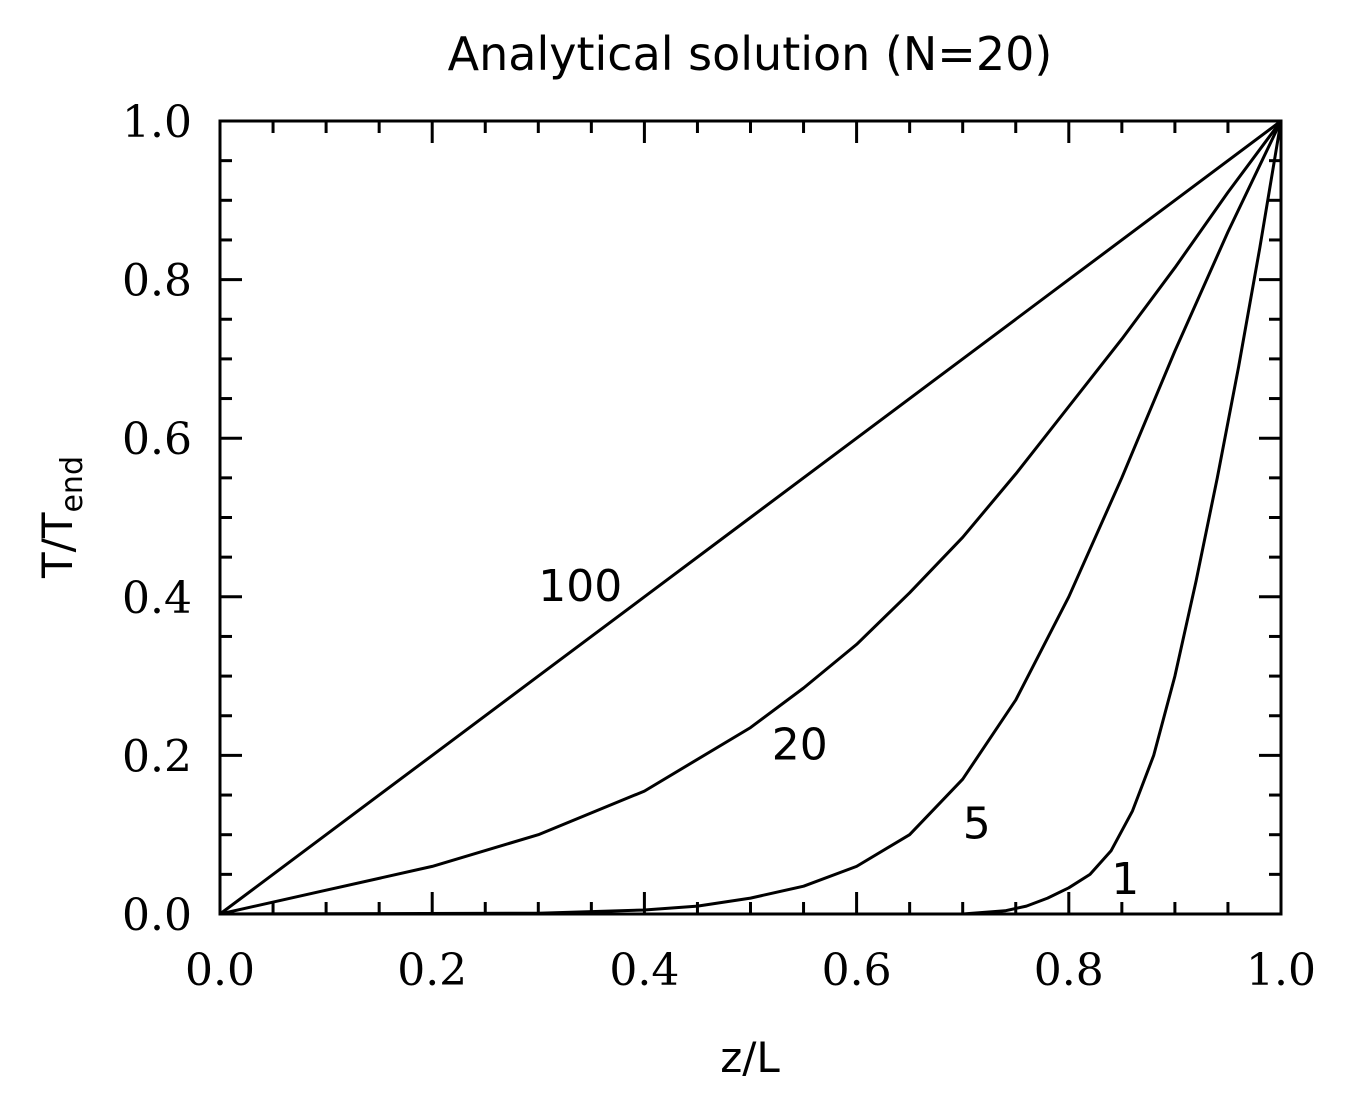 This screenshot has width=1347, height=1115. I want to click on y-tick-label: 0.4, so click(157, 598).